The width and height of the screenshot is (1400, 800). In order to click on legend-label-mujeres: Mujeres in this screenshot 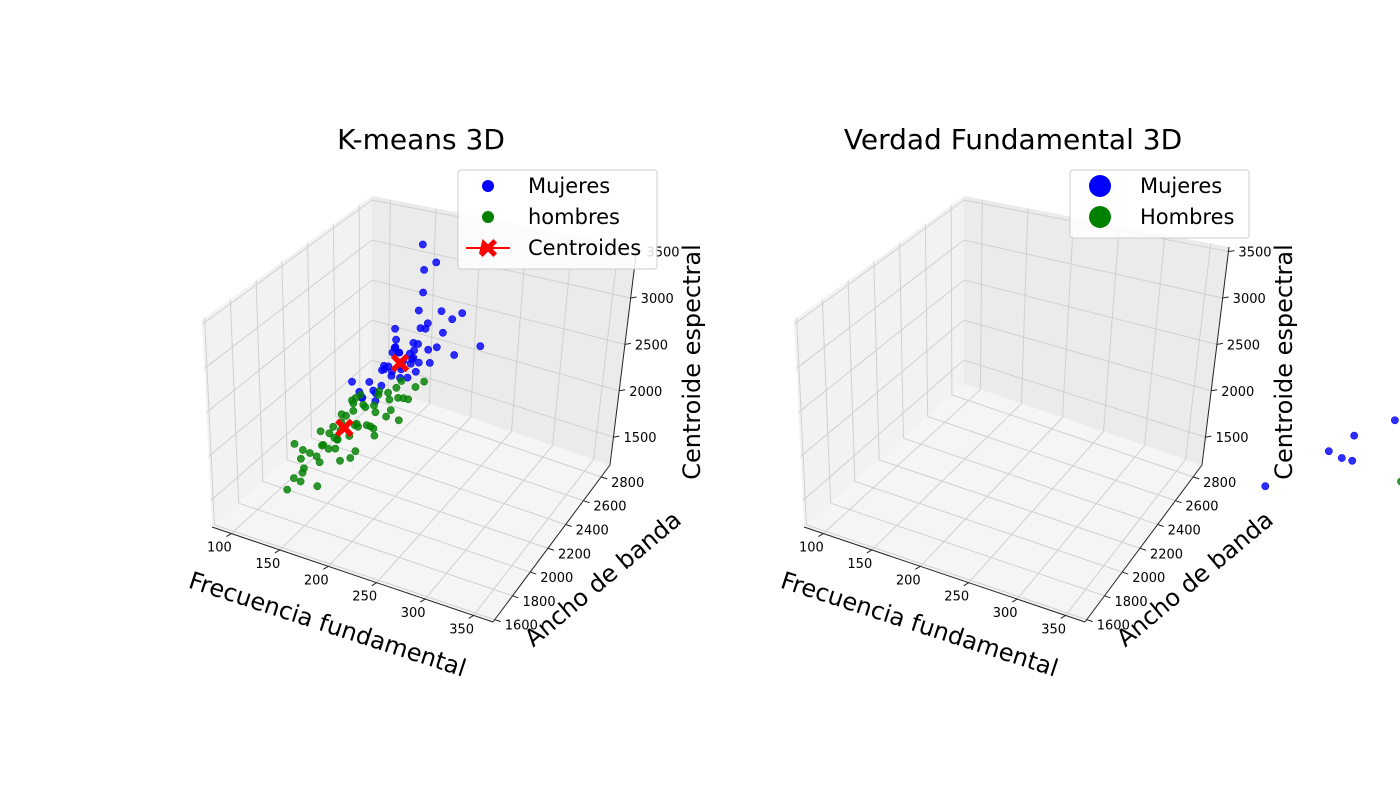, I will do `click(1181, 186)`.